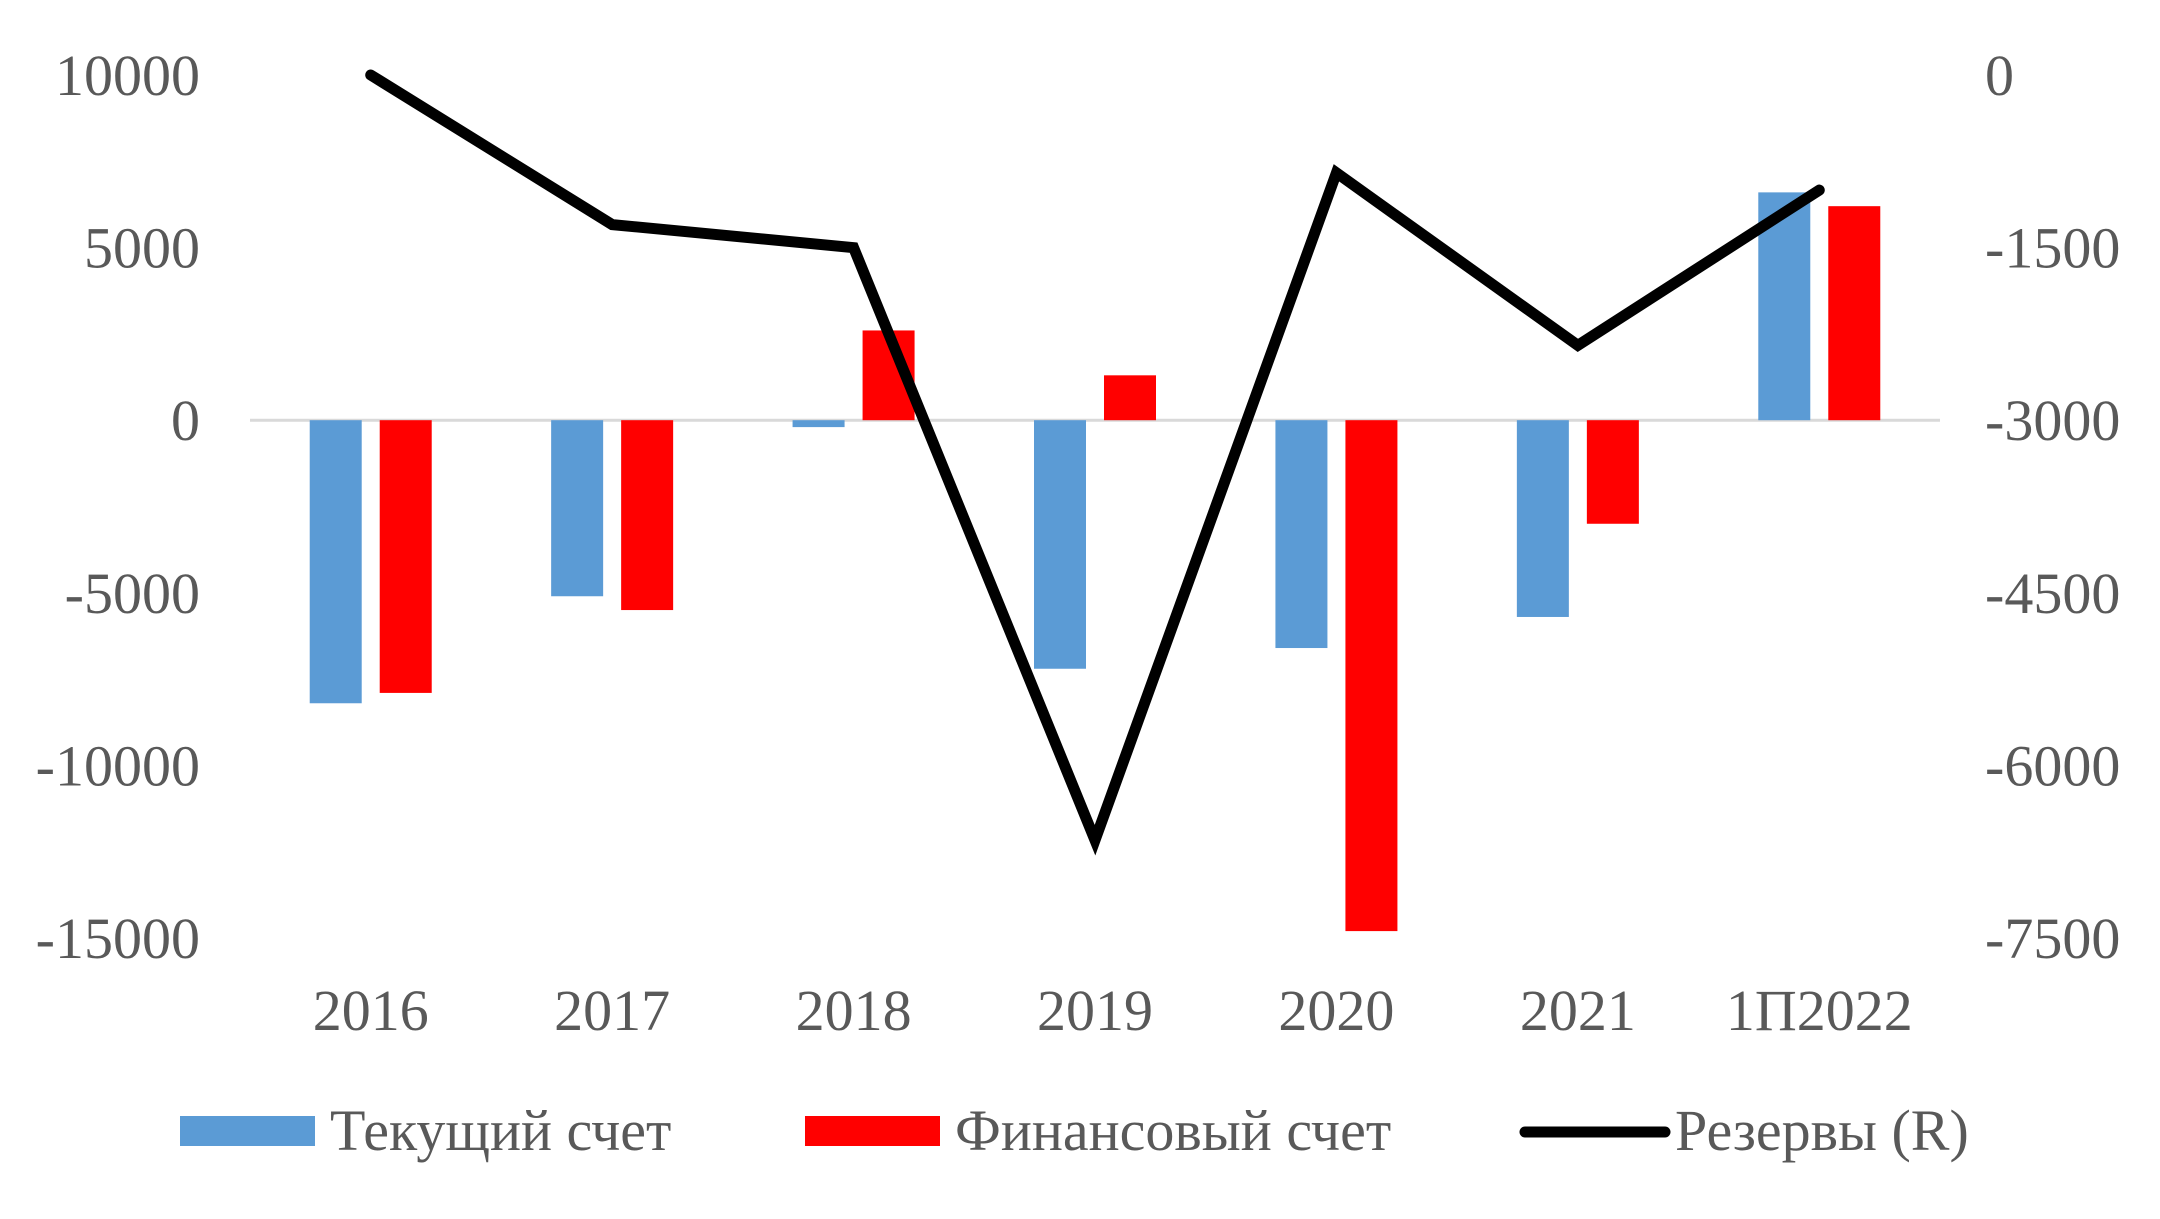  What do you see at coordinates (854, 1010) in the screenshot?
I see `category-label: 2018` at bounding box center [854, 1010].